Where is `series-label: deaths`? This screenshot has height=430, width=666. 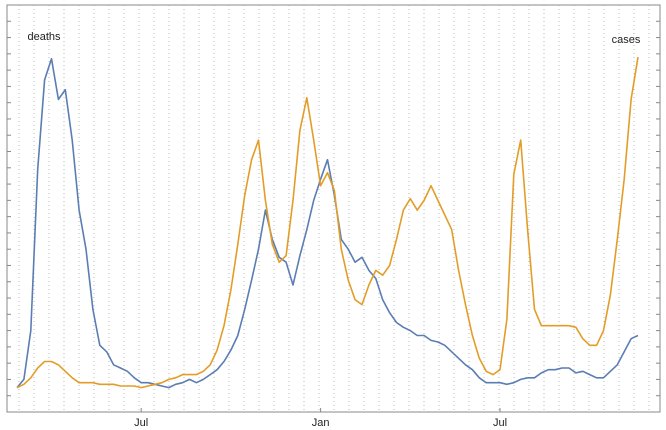 series-label: deaths is located at coordinates (44, 37).